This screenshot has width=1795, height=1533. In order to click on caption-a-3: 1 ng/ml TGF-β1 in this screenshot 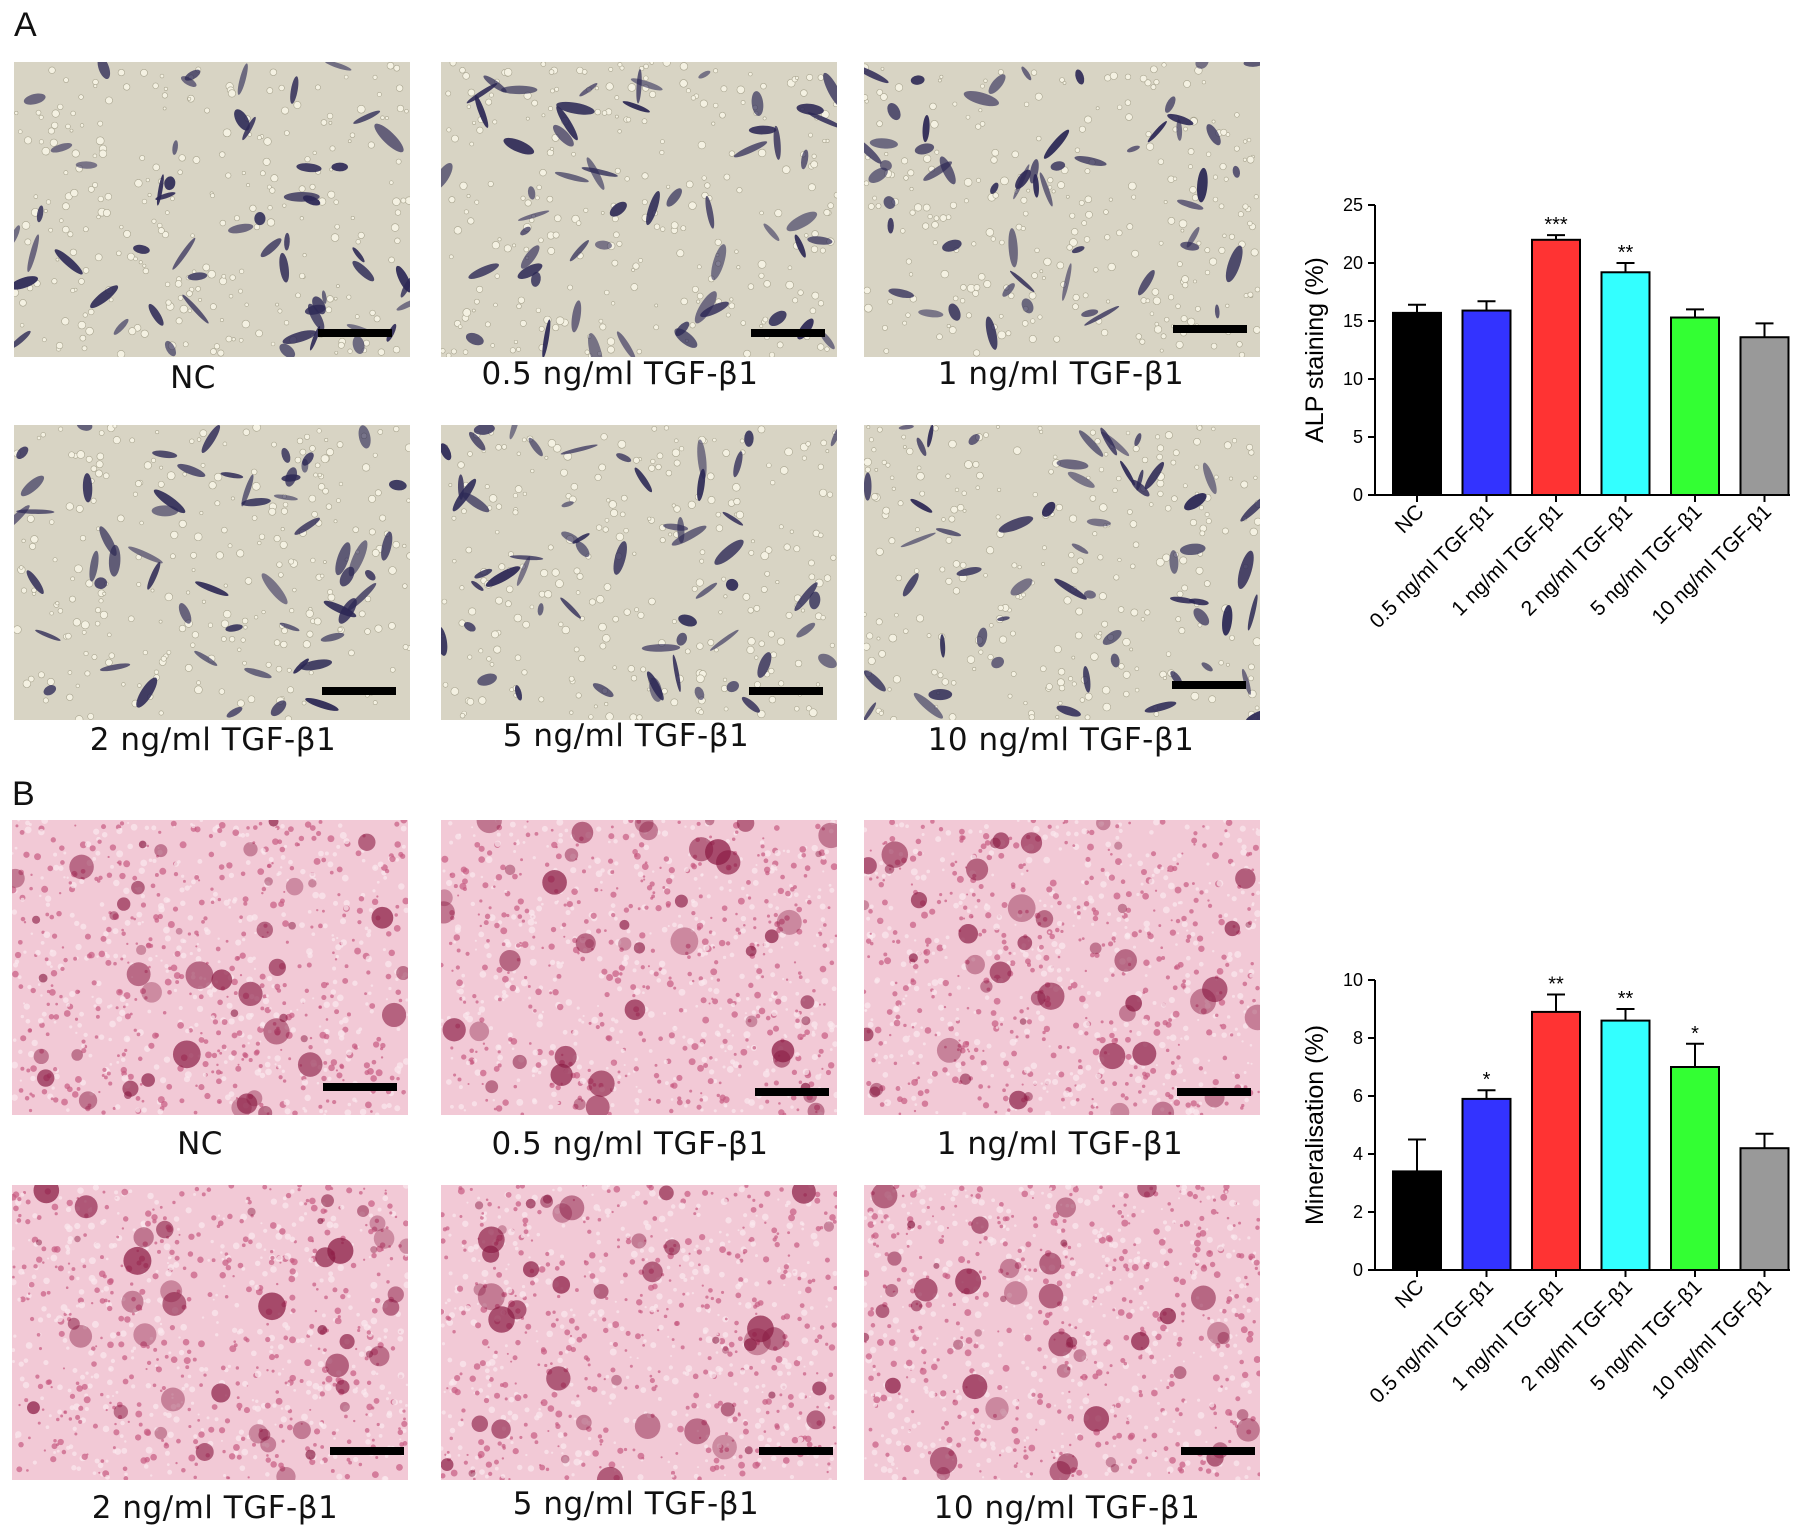, I will do `click(1061, 374)`.